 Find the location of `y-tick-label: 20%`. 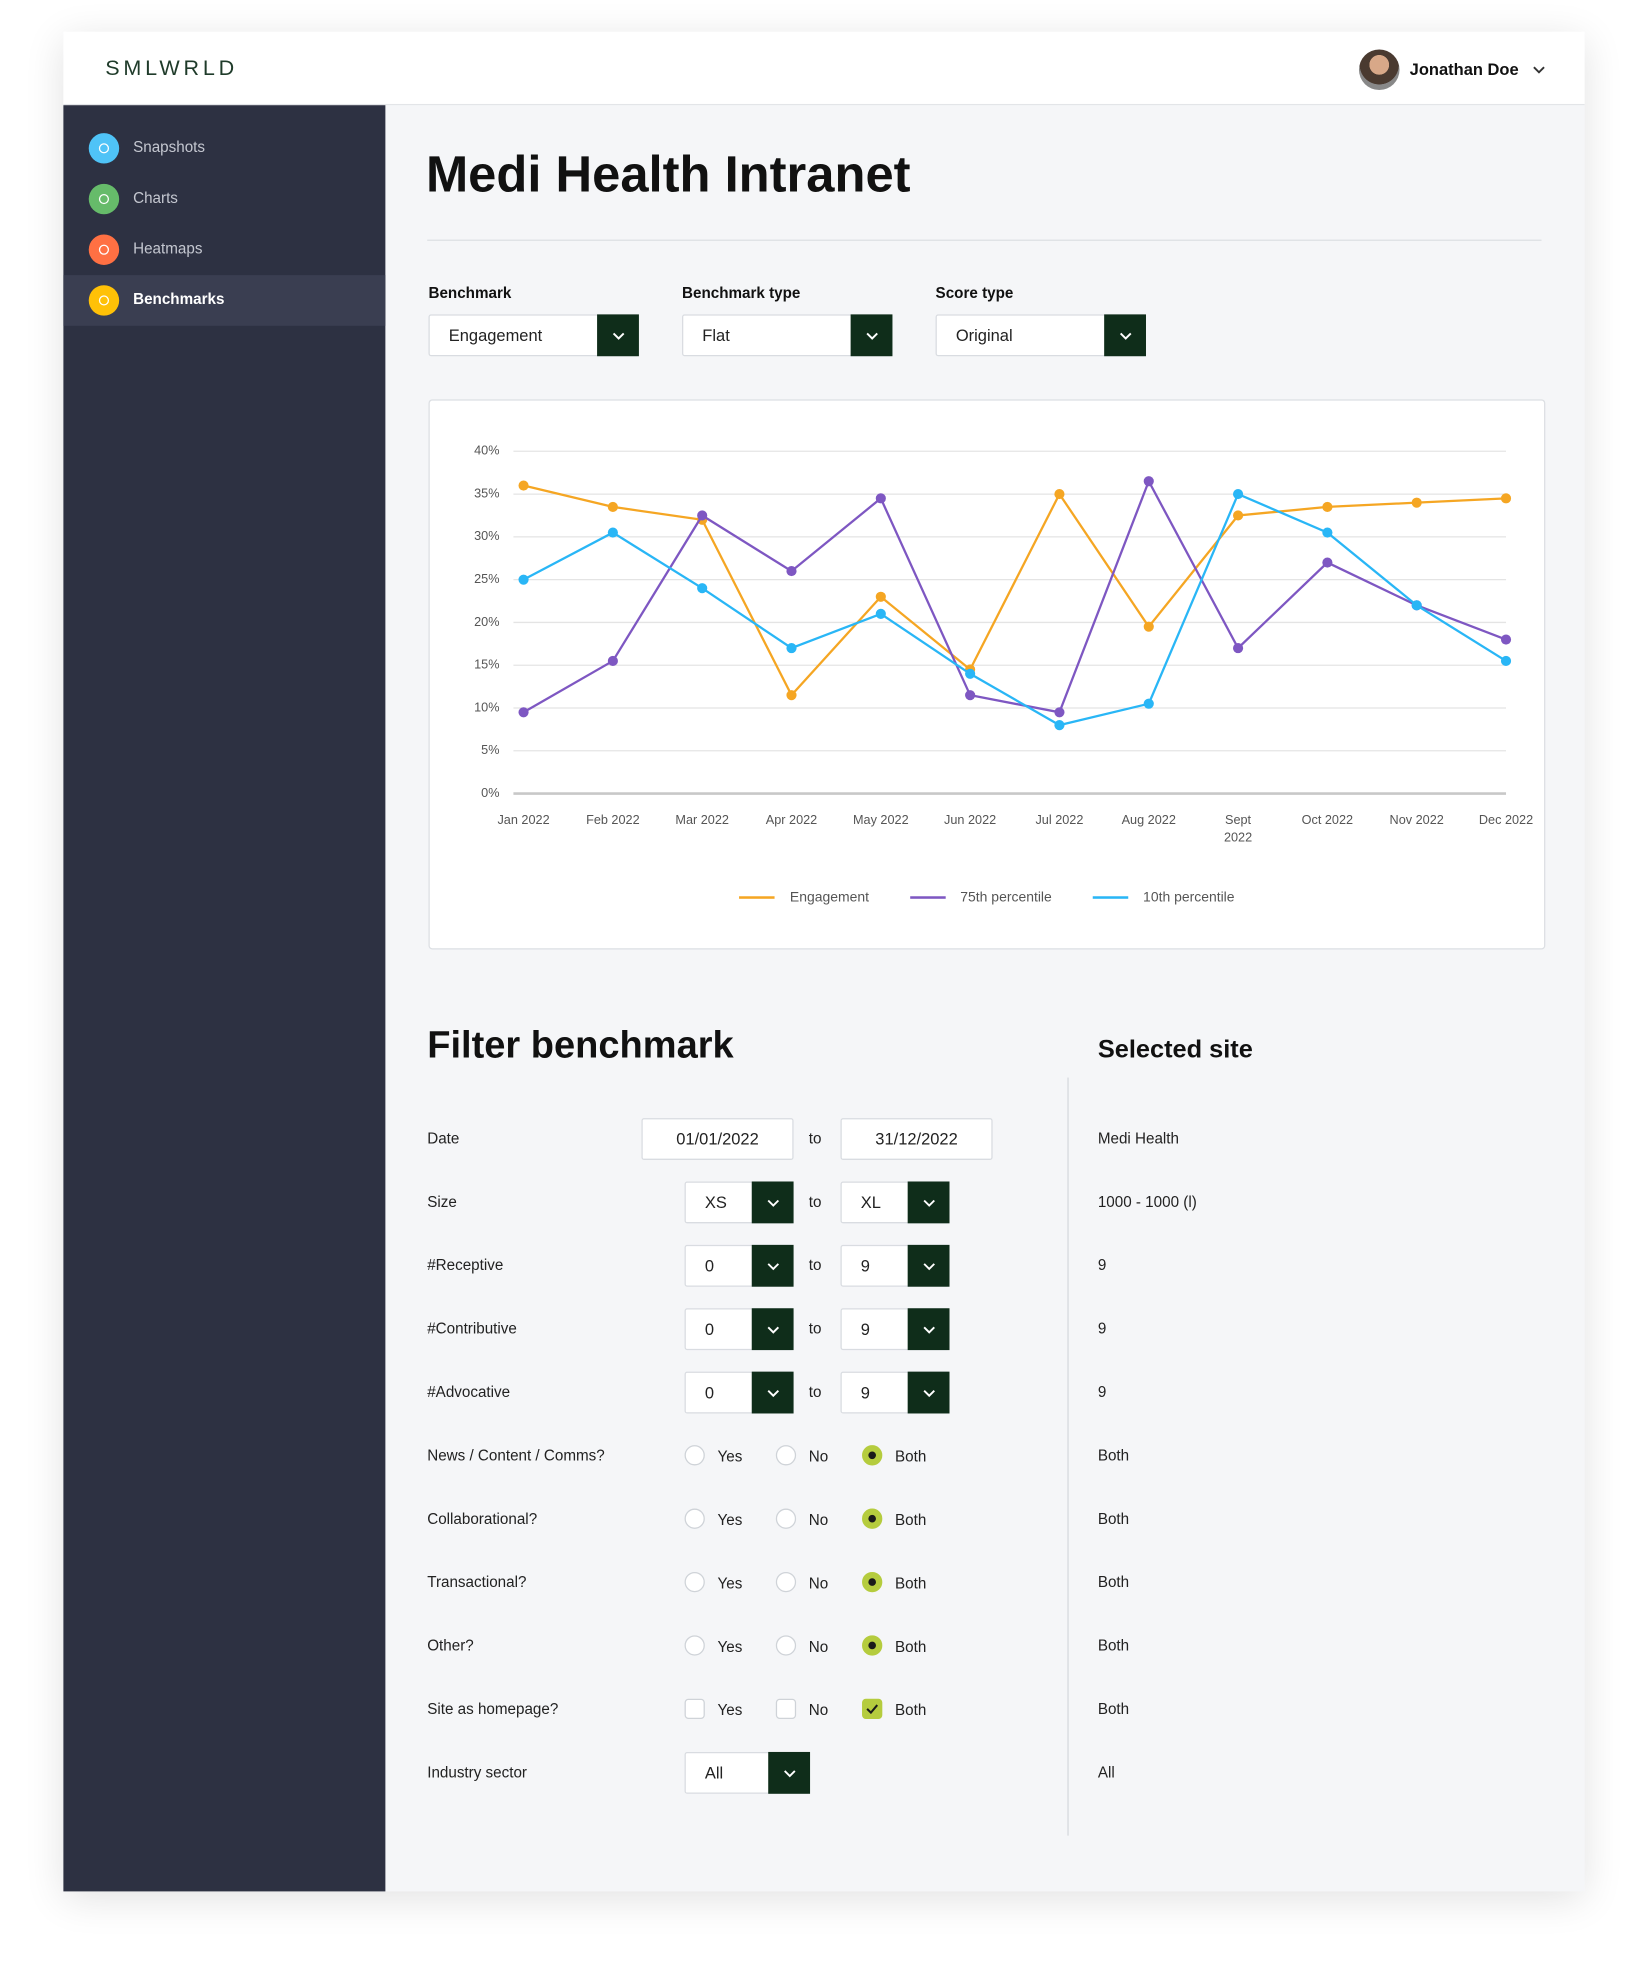

y-tick-label: 20% is located at coordinates (486, 622).